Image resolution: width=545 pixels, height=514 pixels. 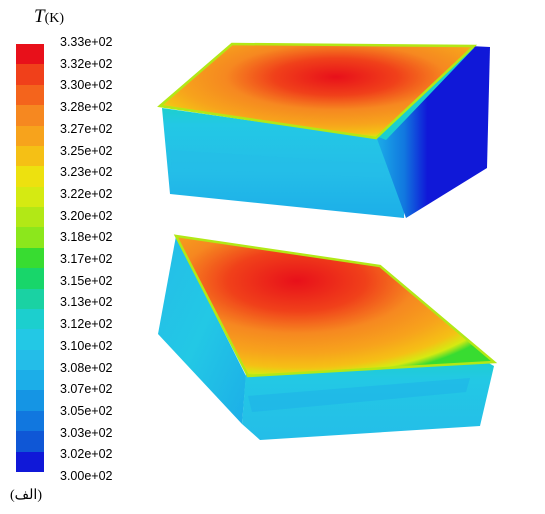 What do you see at coordinates (86, 215) in the screenshot?
I see `legend-tick-label: 3.20e+02` at bounding box center [86, 215].